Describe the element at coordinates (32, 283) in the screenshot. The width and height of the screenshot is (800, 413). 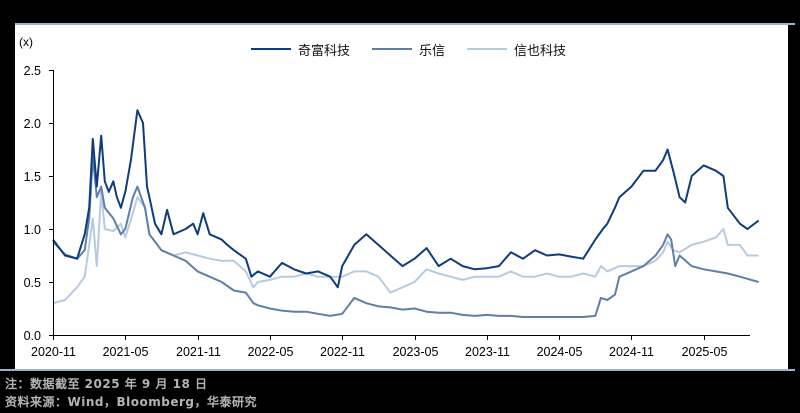
I see `y-tick-label: 0.5` at that location.